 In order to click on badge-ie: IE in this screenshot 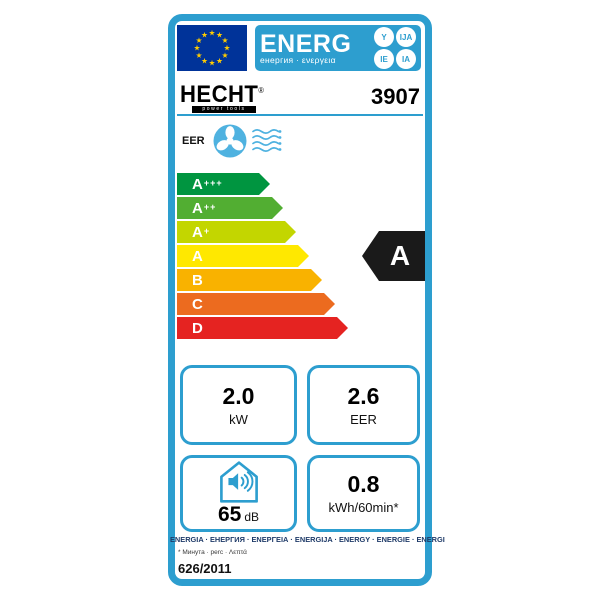, I will do `click(384, 59)`.